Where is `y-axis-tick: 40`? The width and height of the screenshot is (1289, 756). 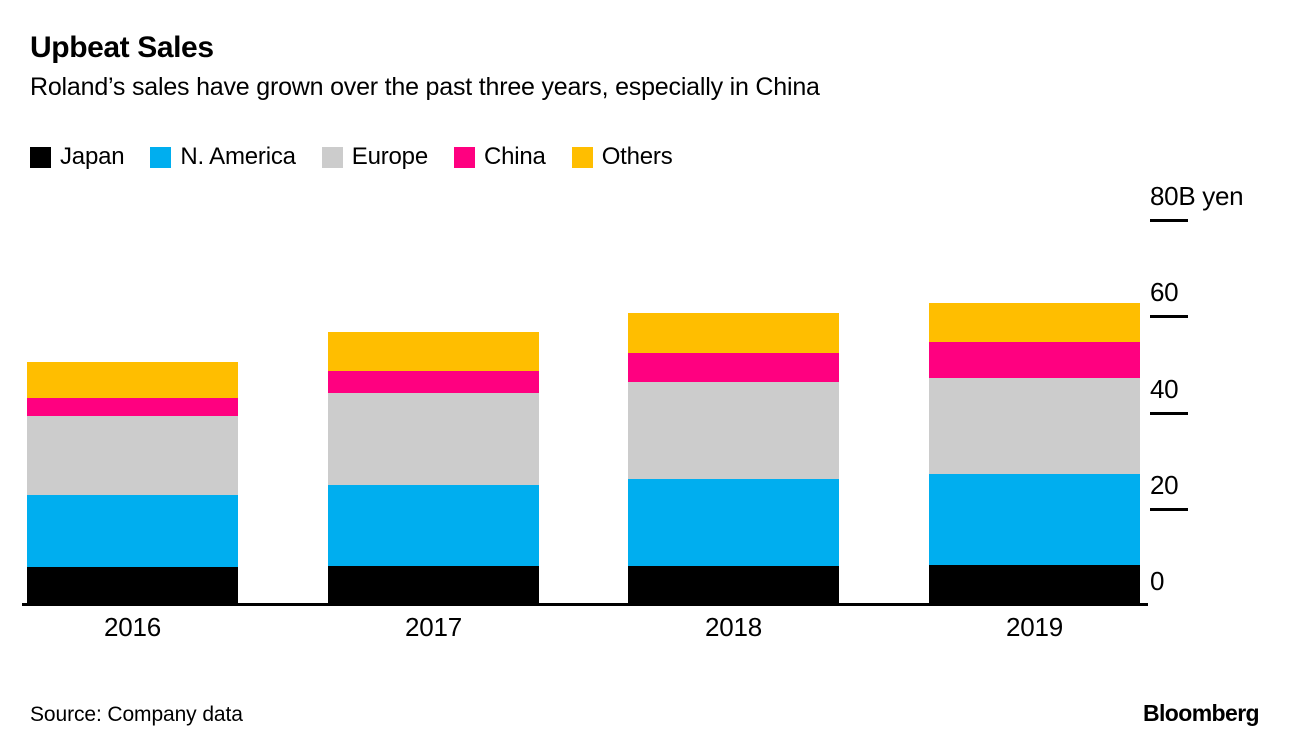 y-axis-tick: 40 is located at coordinates (1169, 395).